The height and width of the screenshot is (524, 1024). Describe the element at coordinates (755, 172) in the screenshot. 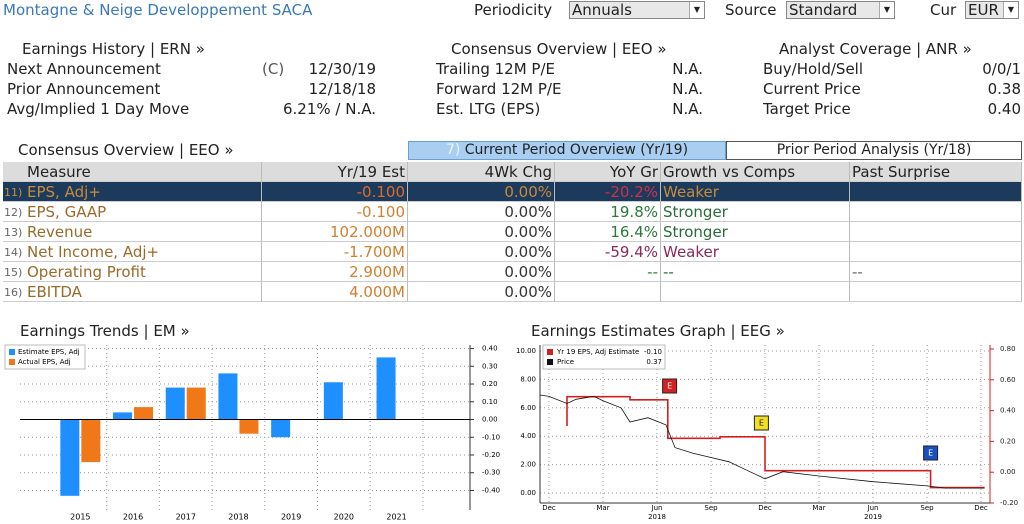

I see `column-header: Growth vs Comps` at that location.